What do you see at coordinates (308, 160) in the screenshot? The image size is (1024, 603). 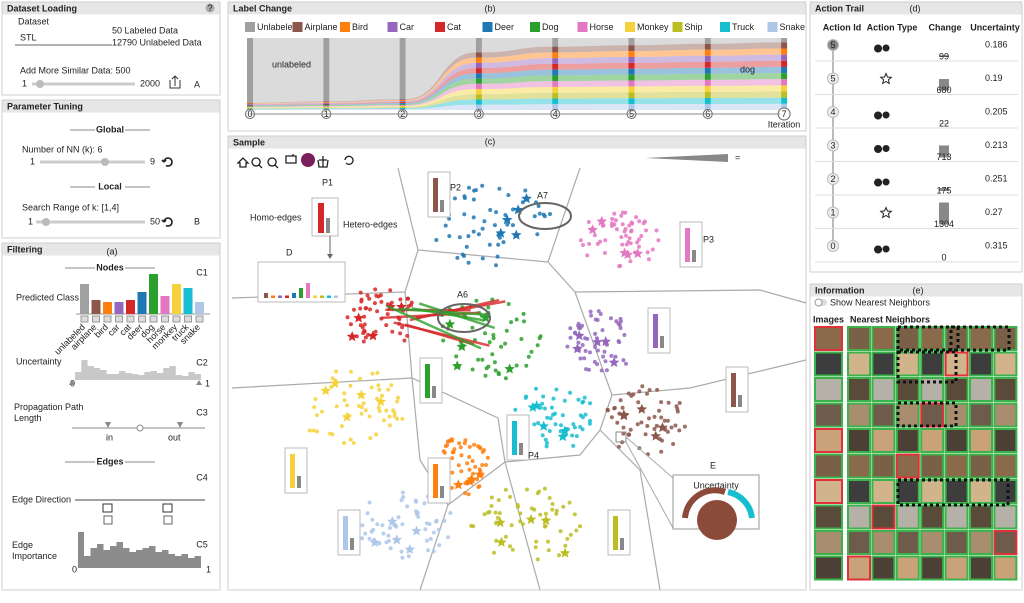 I see `toolbar-active` at bounding box center [308, 160].